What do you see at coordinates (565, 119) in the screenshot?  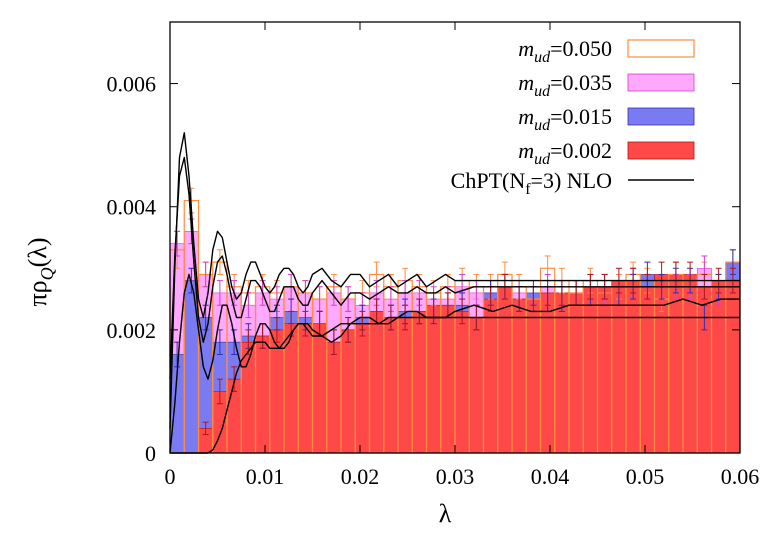 I see `legend-label-2: mud=0.015` at bounding box center [565, 119].